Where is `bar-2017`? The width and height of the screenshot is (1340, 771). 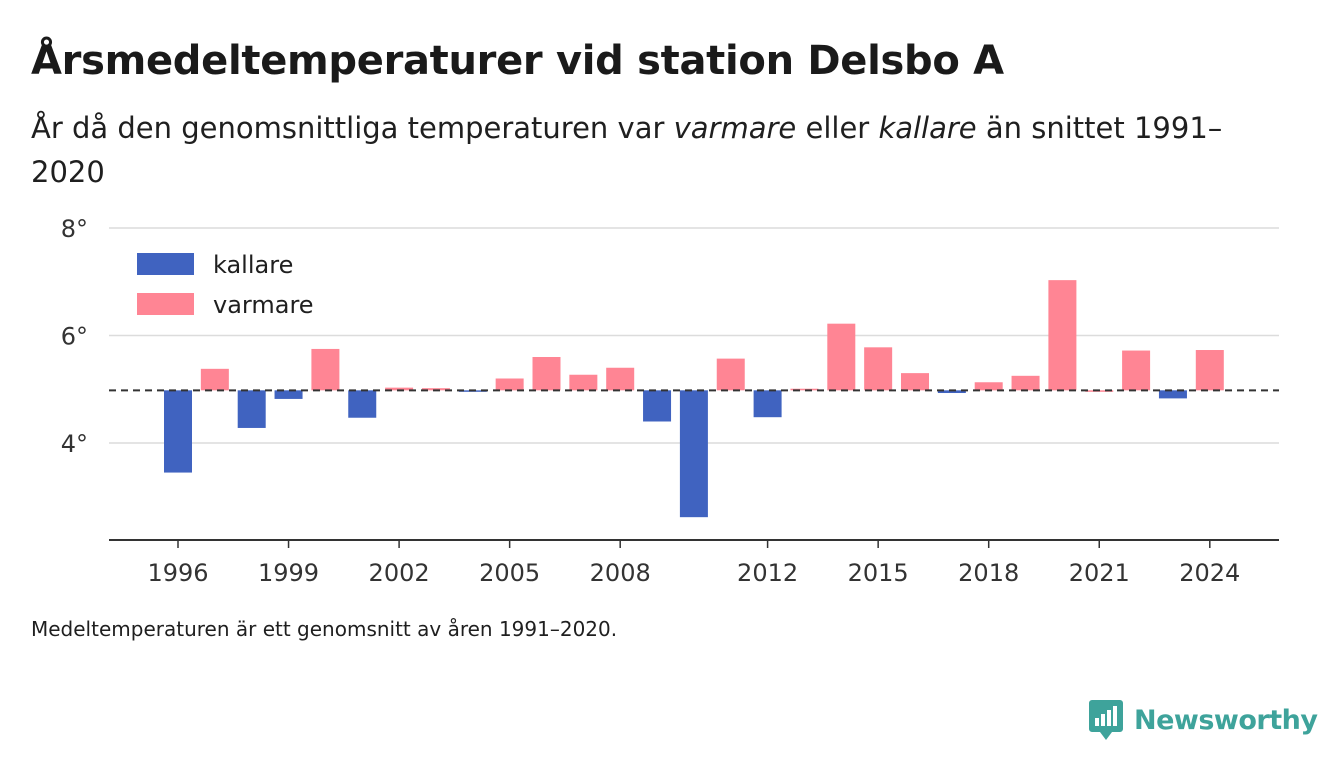 bar-2017 is located at coordinates (951, 392).